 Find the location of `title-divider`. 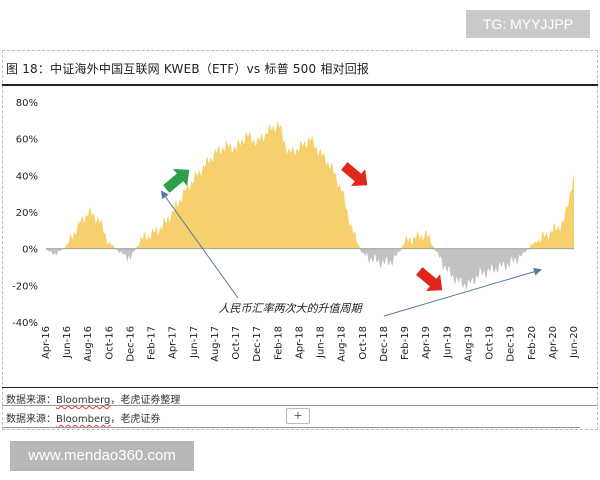

title-divider is located at coordinates (300, 85).